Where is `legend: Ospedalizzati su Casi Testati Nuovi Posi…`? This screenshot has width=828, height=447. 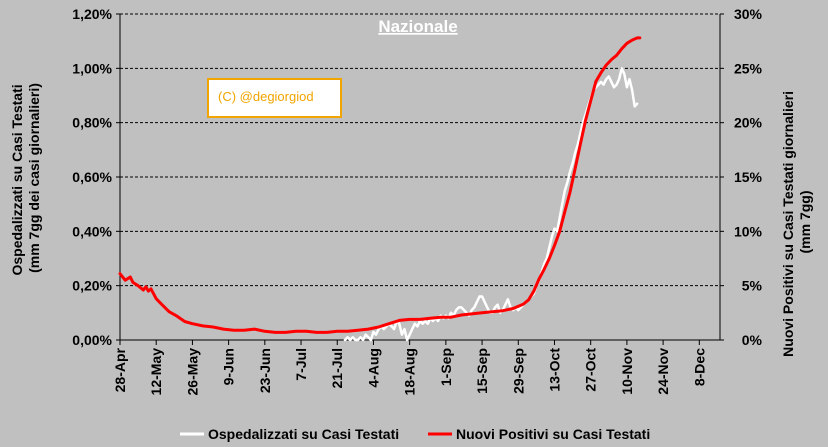
legend: Ospedalizzati su Casi Testati Nuovi Posi… is located at coordinates (415, 434).